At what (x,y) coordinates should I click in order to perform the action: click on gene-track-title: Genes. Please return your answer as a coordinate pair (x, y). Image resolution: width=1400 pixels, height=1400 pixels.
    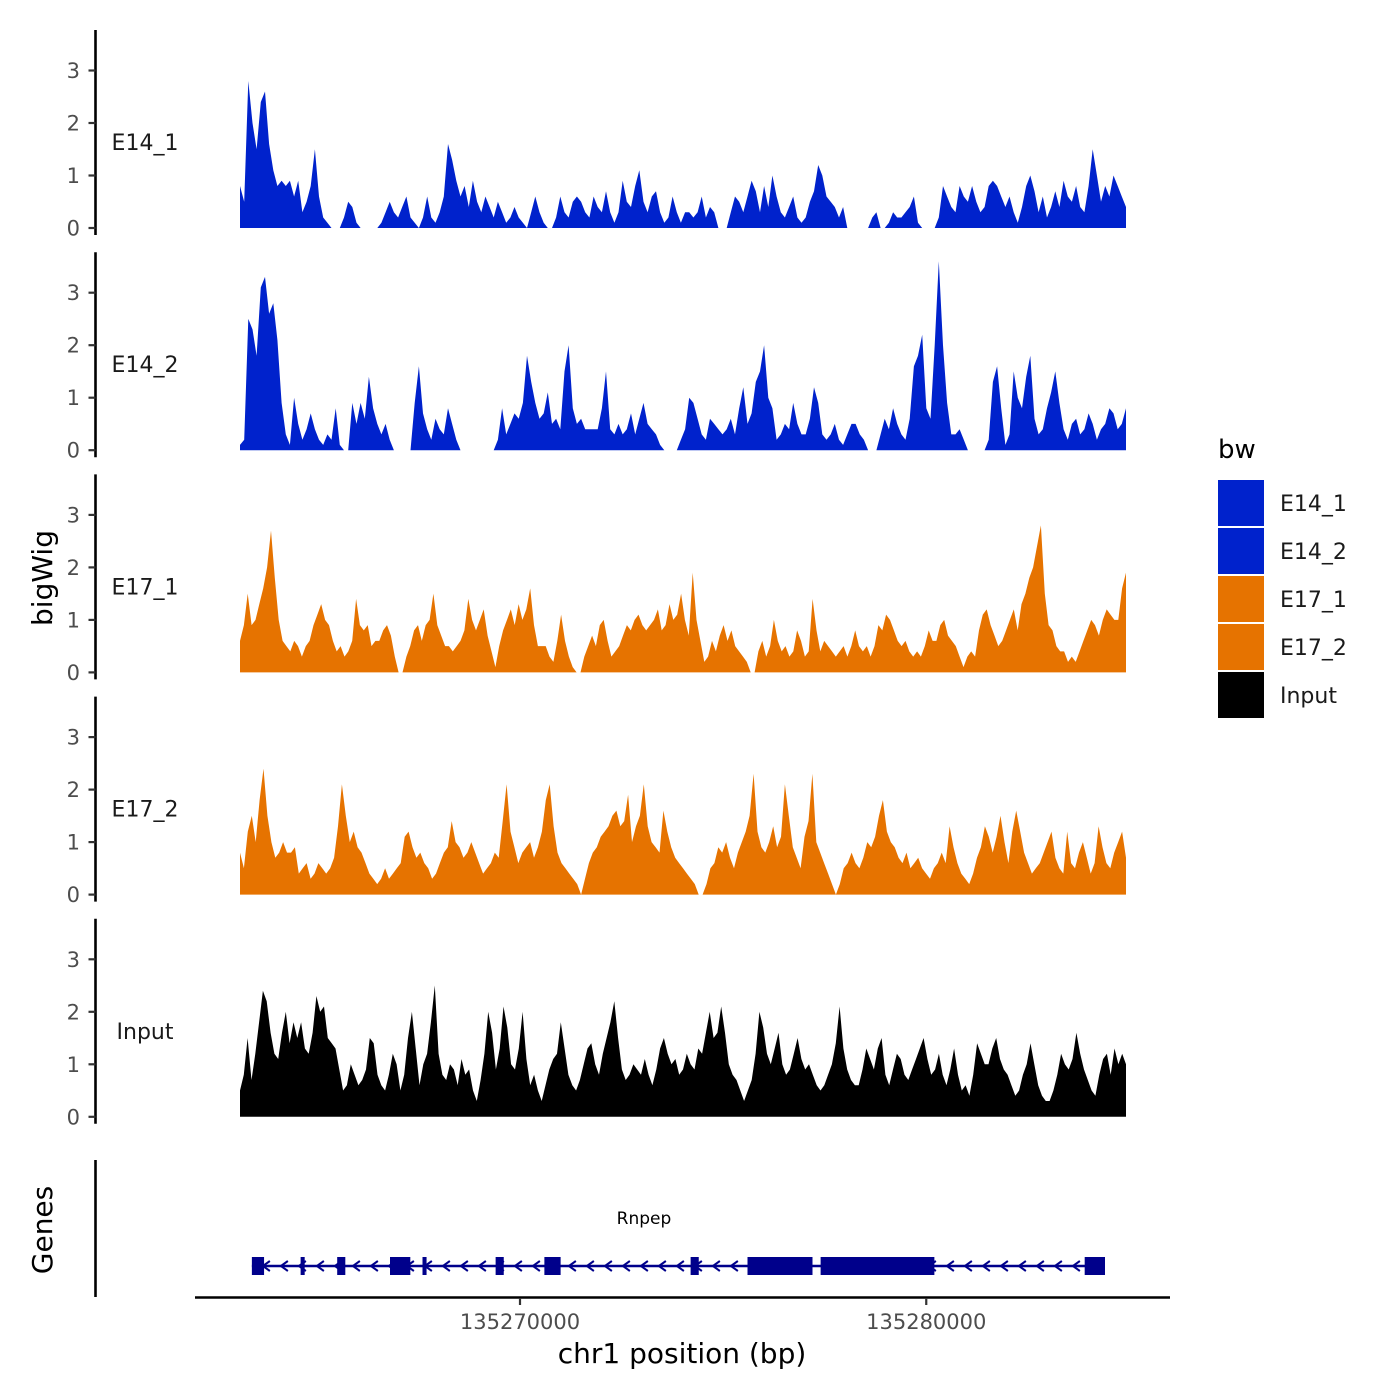
    Looking at the image, I should click on (42, 1230).